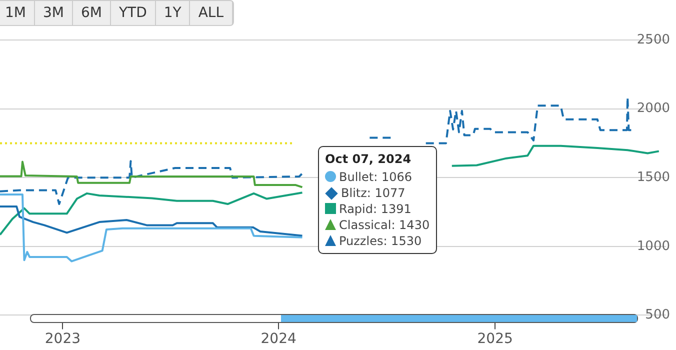 Image resolution: width=676 pixels, height=350 pixels. What do you see at coordinates (384, 225) in the screenshot?
I see `annotation: Classical: 1430` at bounding box center [384, 225].